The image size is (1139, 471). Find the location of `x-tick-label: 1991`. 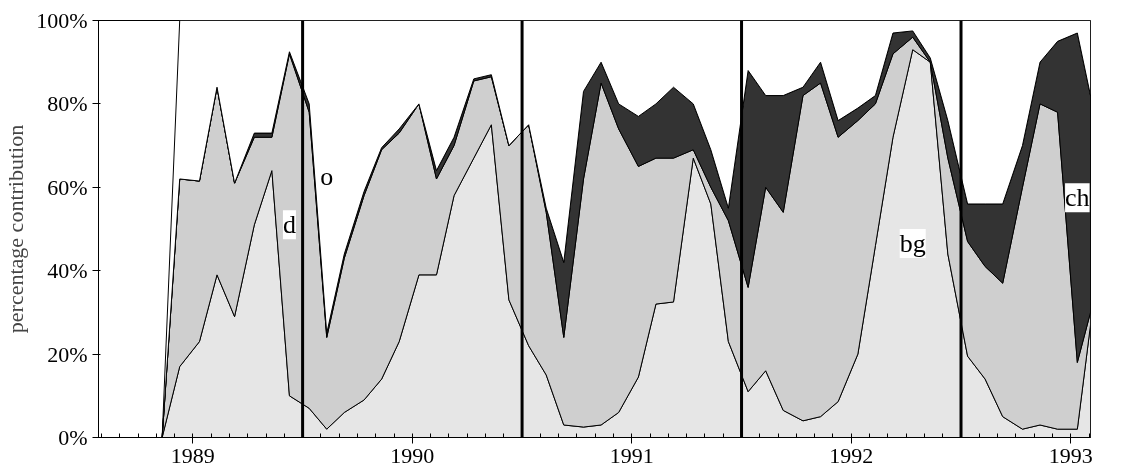

x-tick-label: 1991 is located at coordinates (631, 455).